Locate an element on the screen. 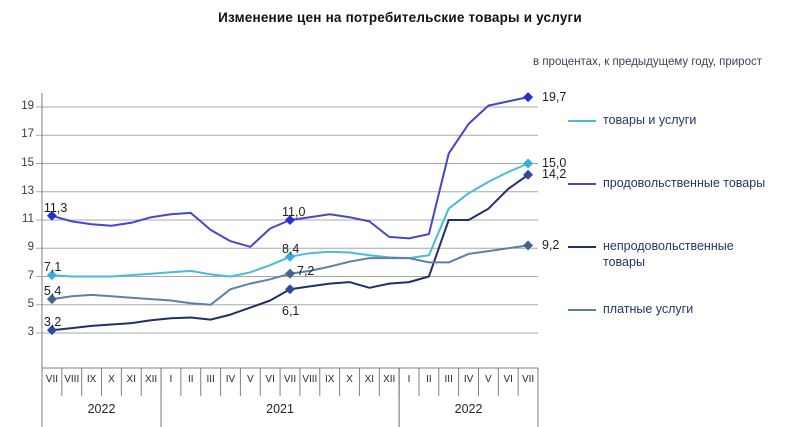  y-axis-tick-label: 11 is located at coordinates (28, 219).